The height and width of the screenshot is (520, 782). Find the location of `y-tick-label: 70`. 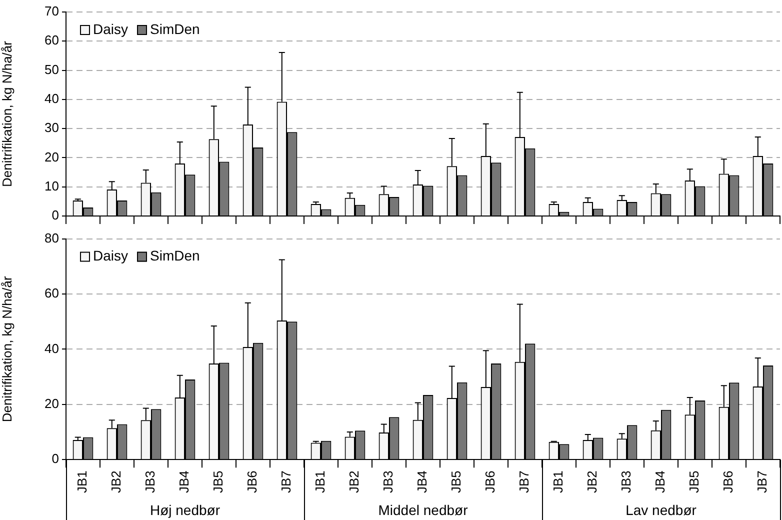

y-tick-label: 70 is located at coordinates (51, 11).